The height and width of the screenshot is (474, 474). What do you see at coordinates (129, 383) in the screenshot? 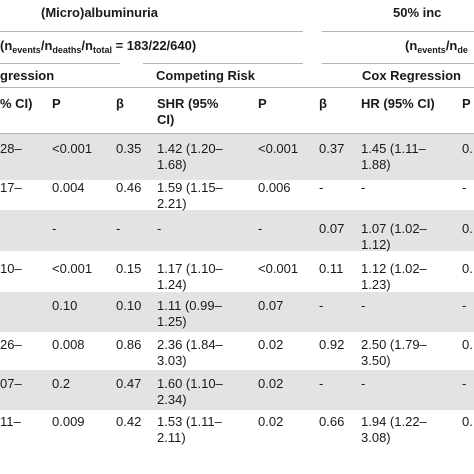
I see `table-cell: 0.47` at bounding box center [129, 383].